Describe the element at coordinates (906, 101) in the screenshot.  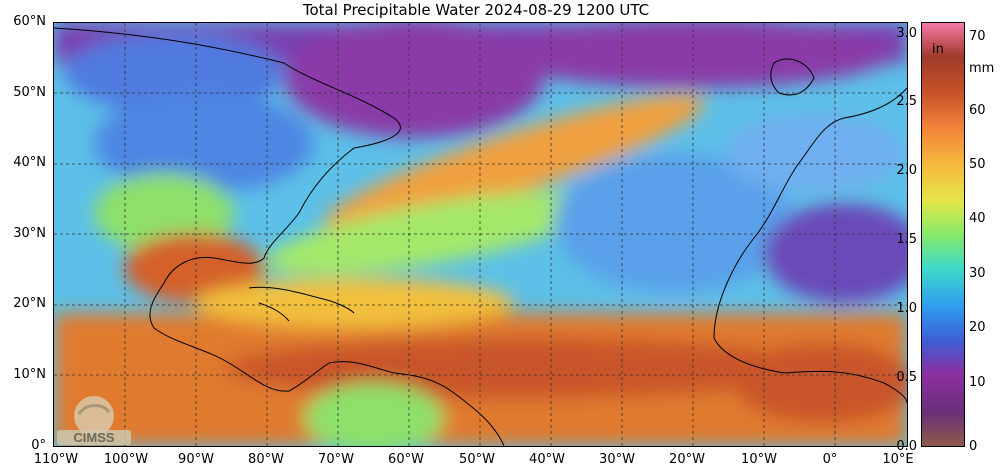
I see `colorbar-tick-in-2.5: 2.5` at that location.